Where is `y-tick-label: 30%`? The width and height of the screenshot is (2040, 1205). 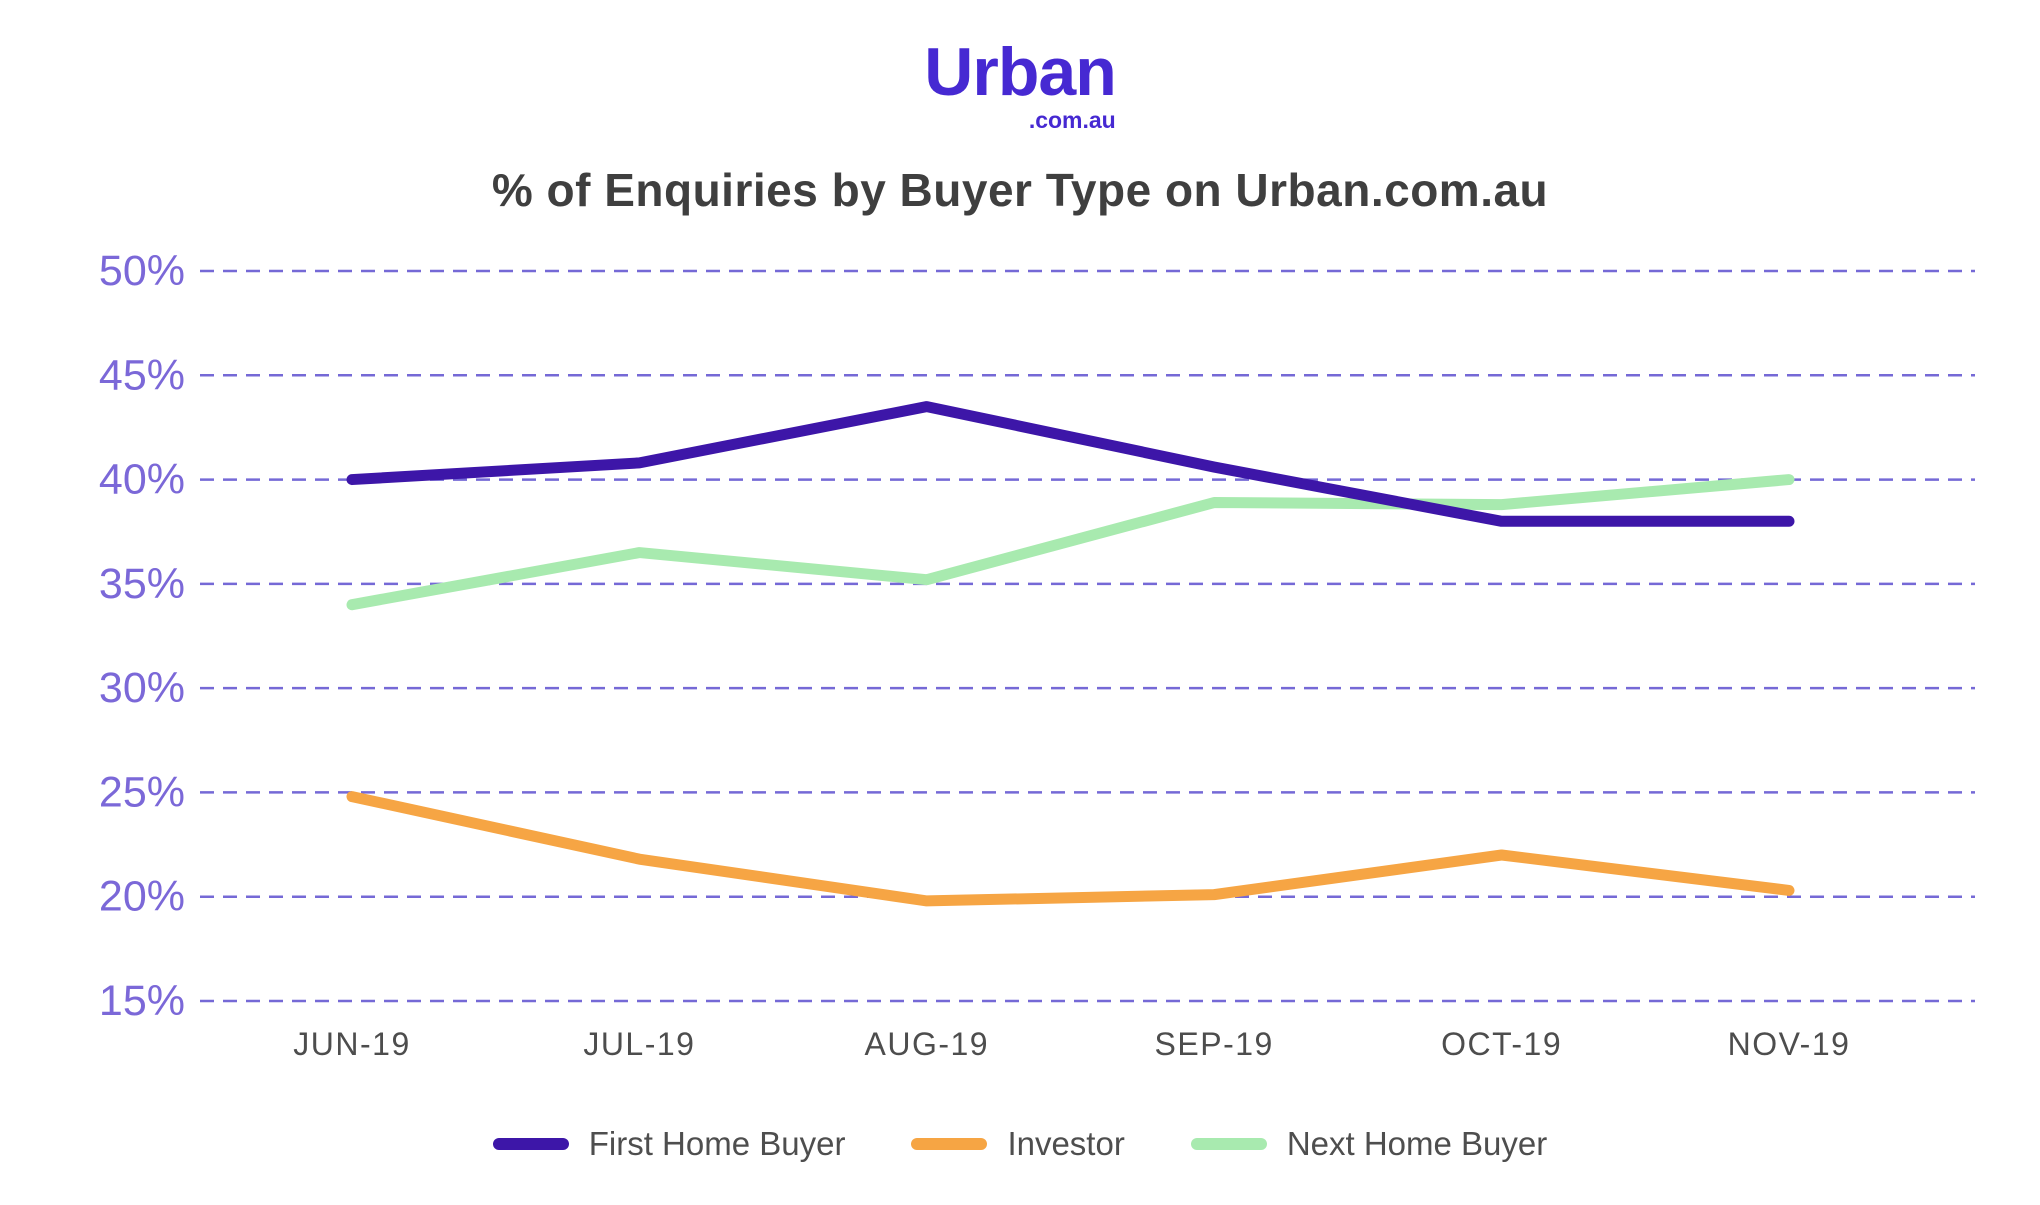 y-tick-label: 30% is located at coordinates (142, 688).